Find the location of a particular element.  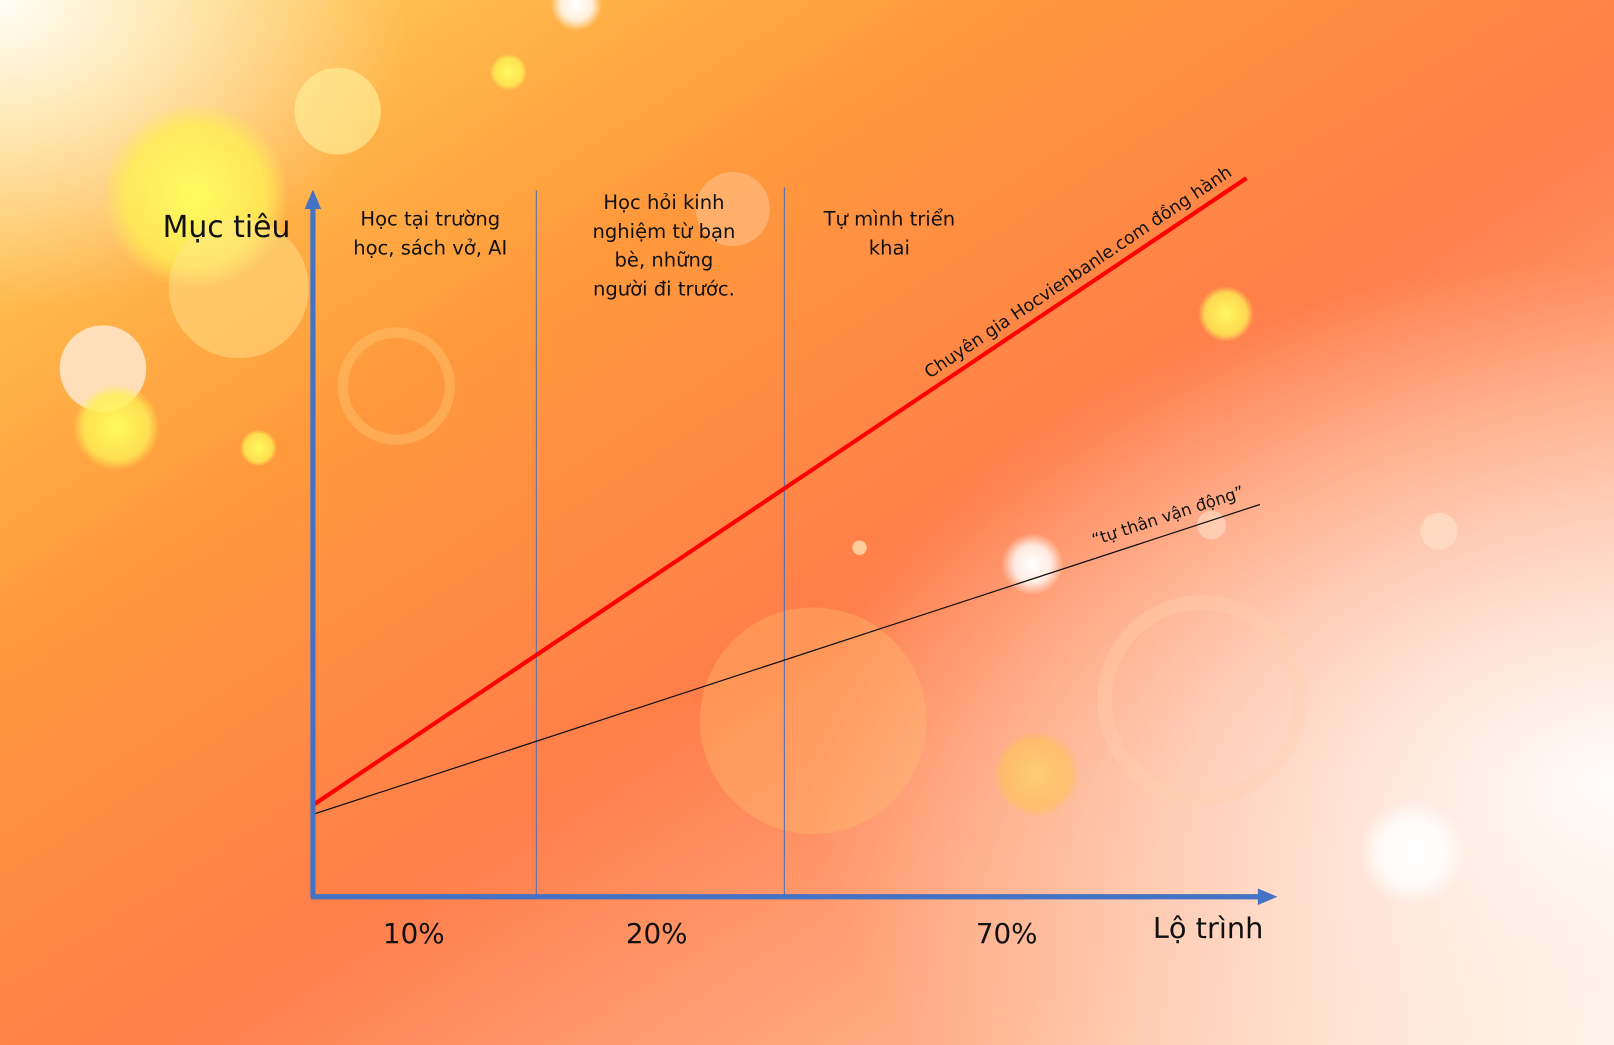

svg-text: bè, những is located at coordinates (664, 260).